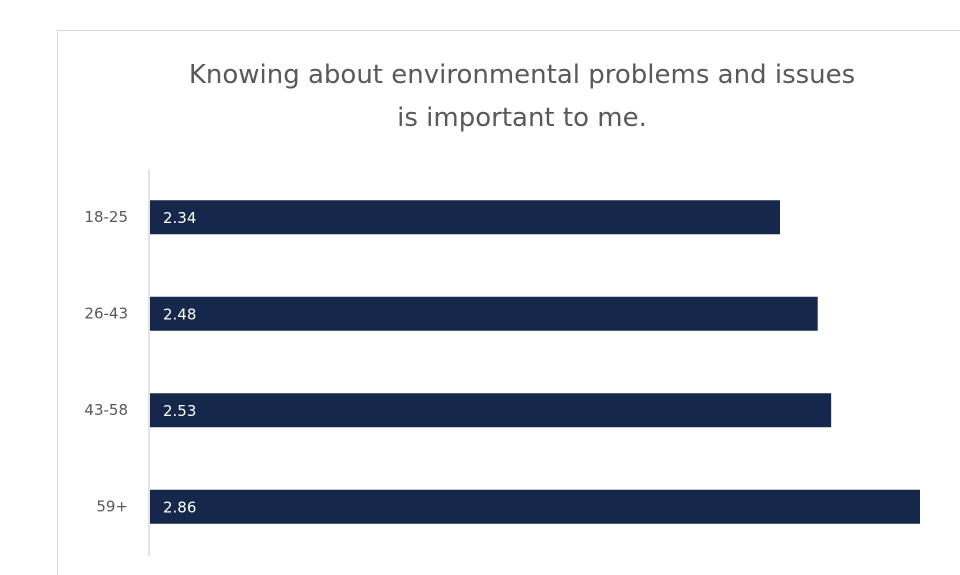 The image size is (960, 575). I want to click on y-tick-label: 18-25, so click(106, 217).